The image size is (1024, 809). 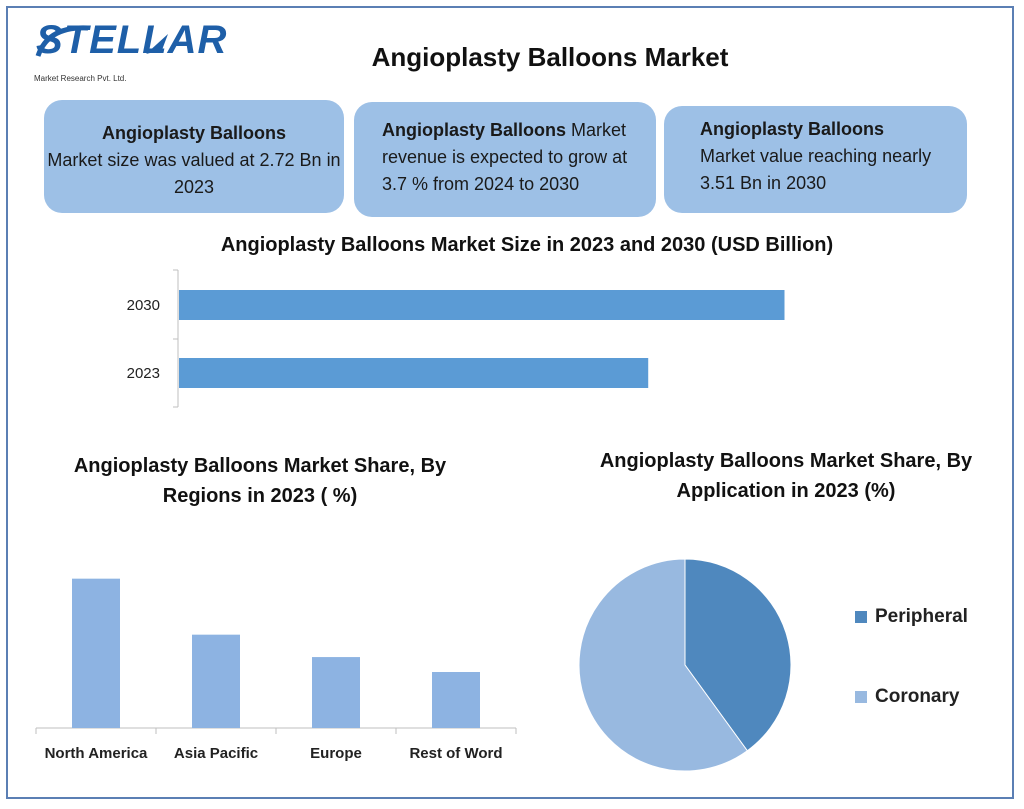 What do you see at coordinates (917, 696) in the screenshot?
I see `legend-label: Coronary` at bounding box center [917, 696].